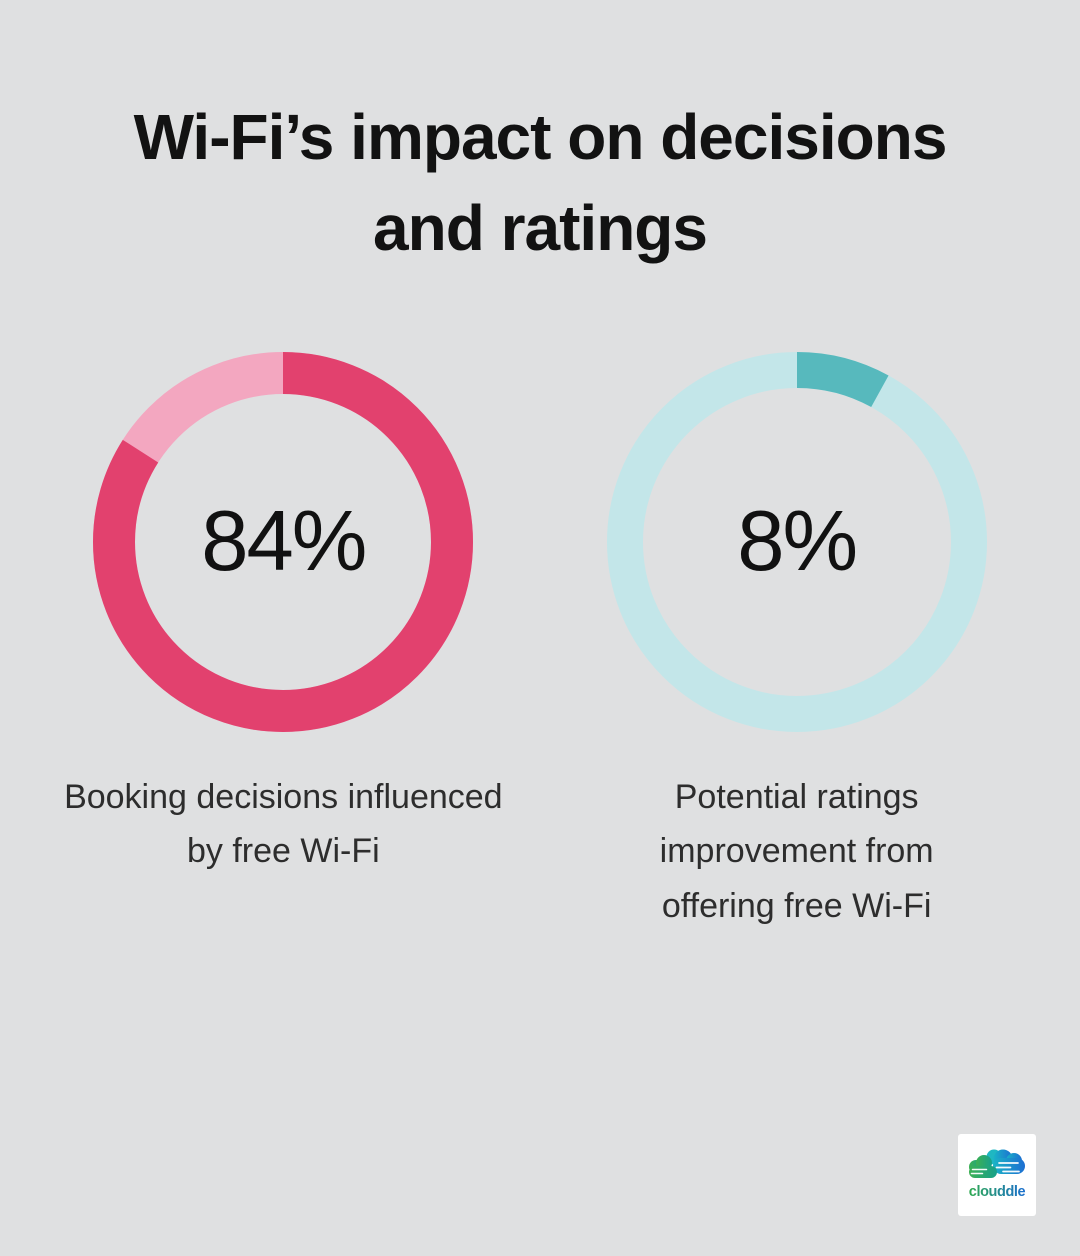 Image resolution: width=1080 pixels, height=1256 pixels. I want to click on clouddle-logo: clouddle, so click(997, 1175).